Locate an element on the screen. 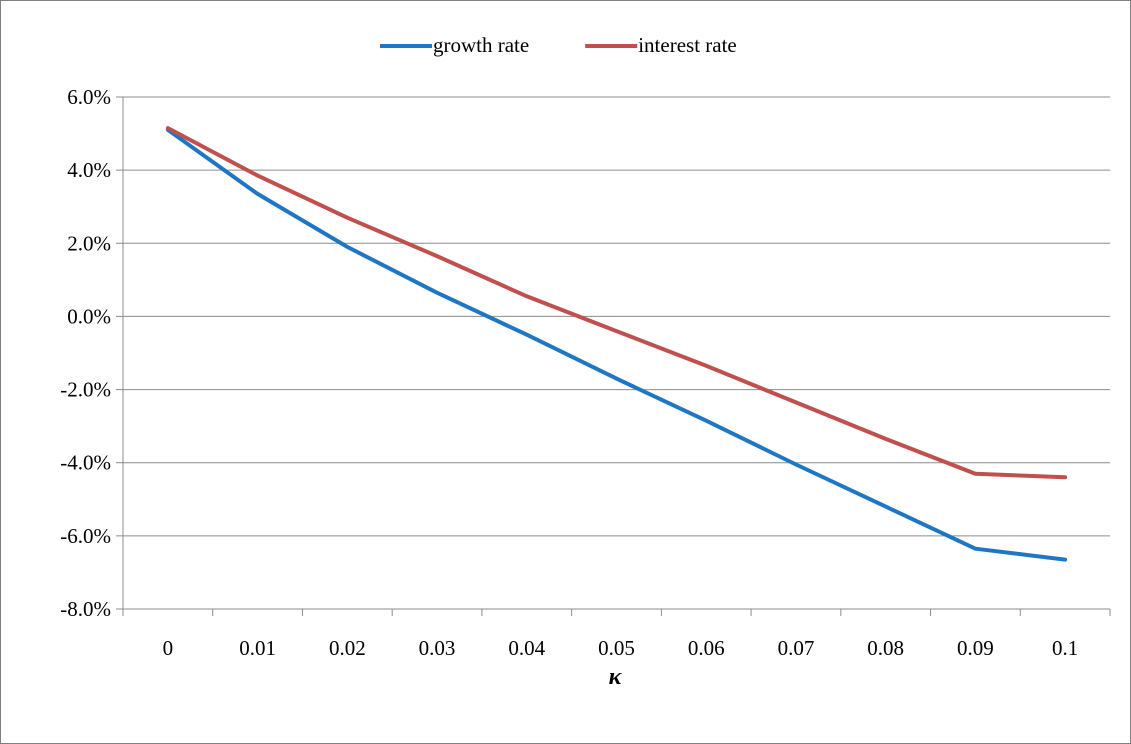 The height and width of the screenshot is (744, 1131). y-tick-label: 2.0% is located at coordinates (89, 243).